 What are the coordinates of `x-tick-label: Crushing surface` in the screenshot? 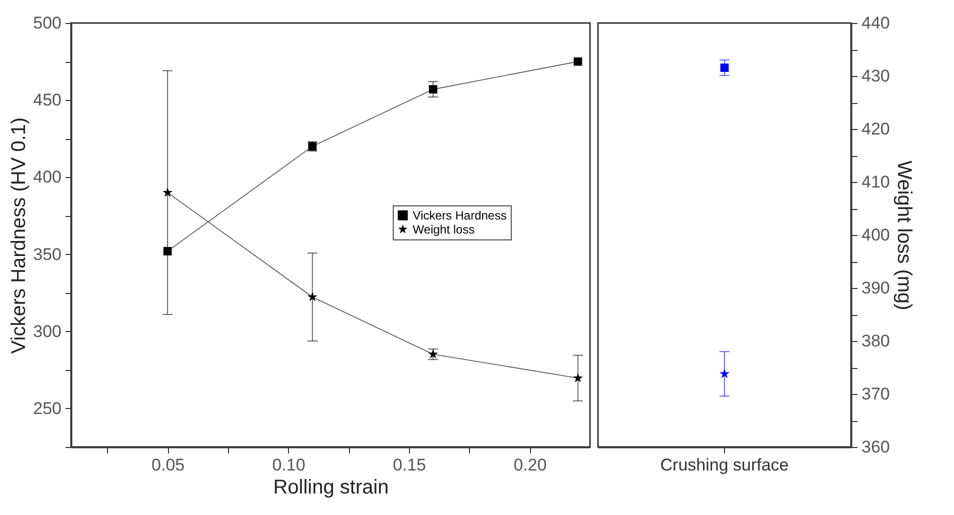 It's located at (724, 465).